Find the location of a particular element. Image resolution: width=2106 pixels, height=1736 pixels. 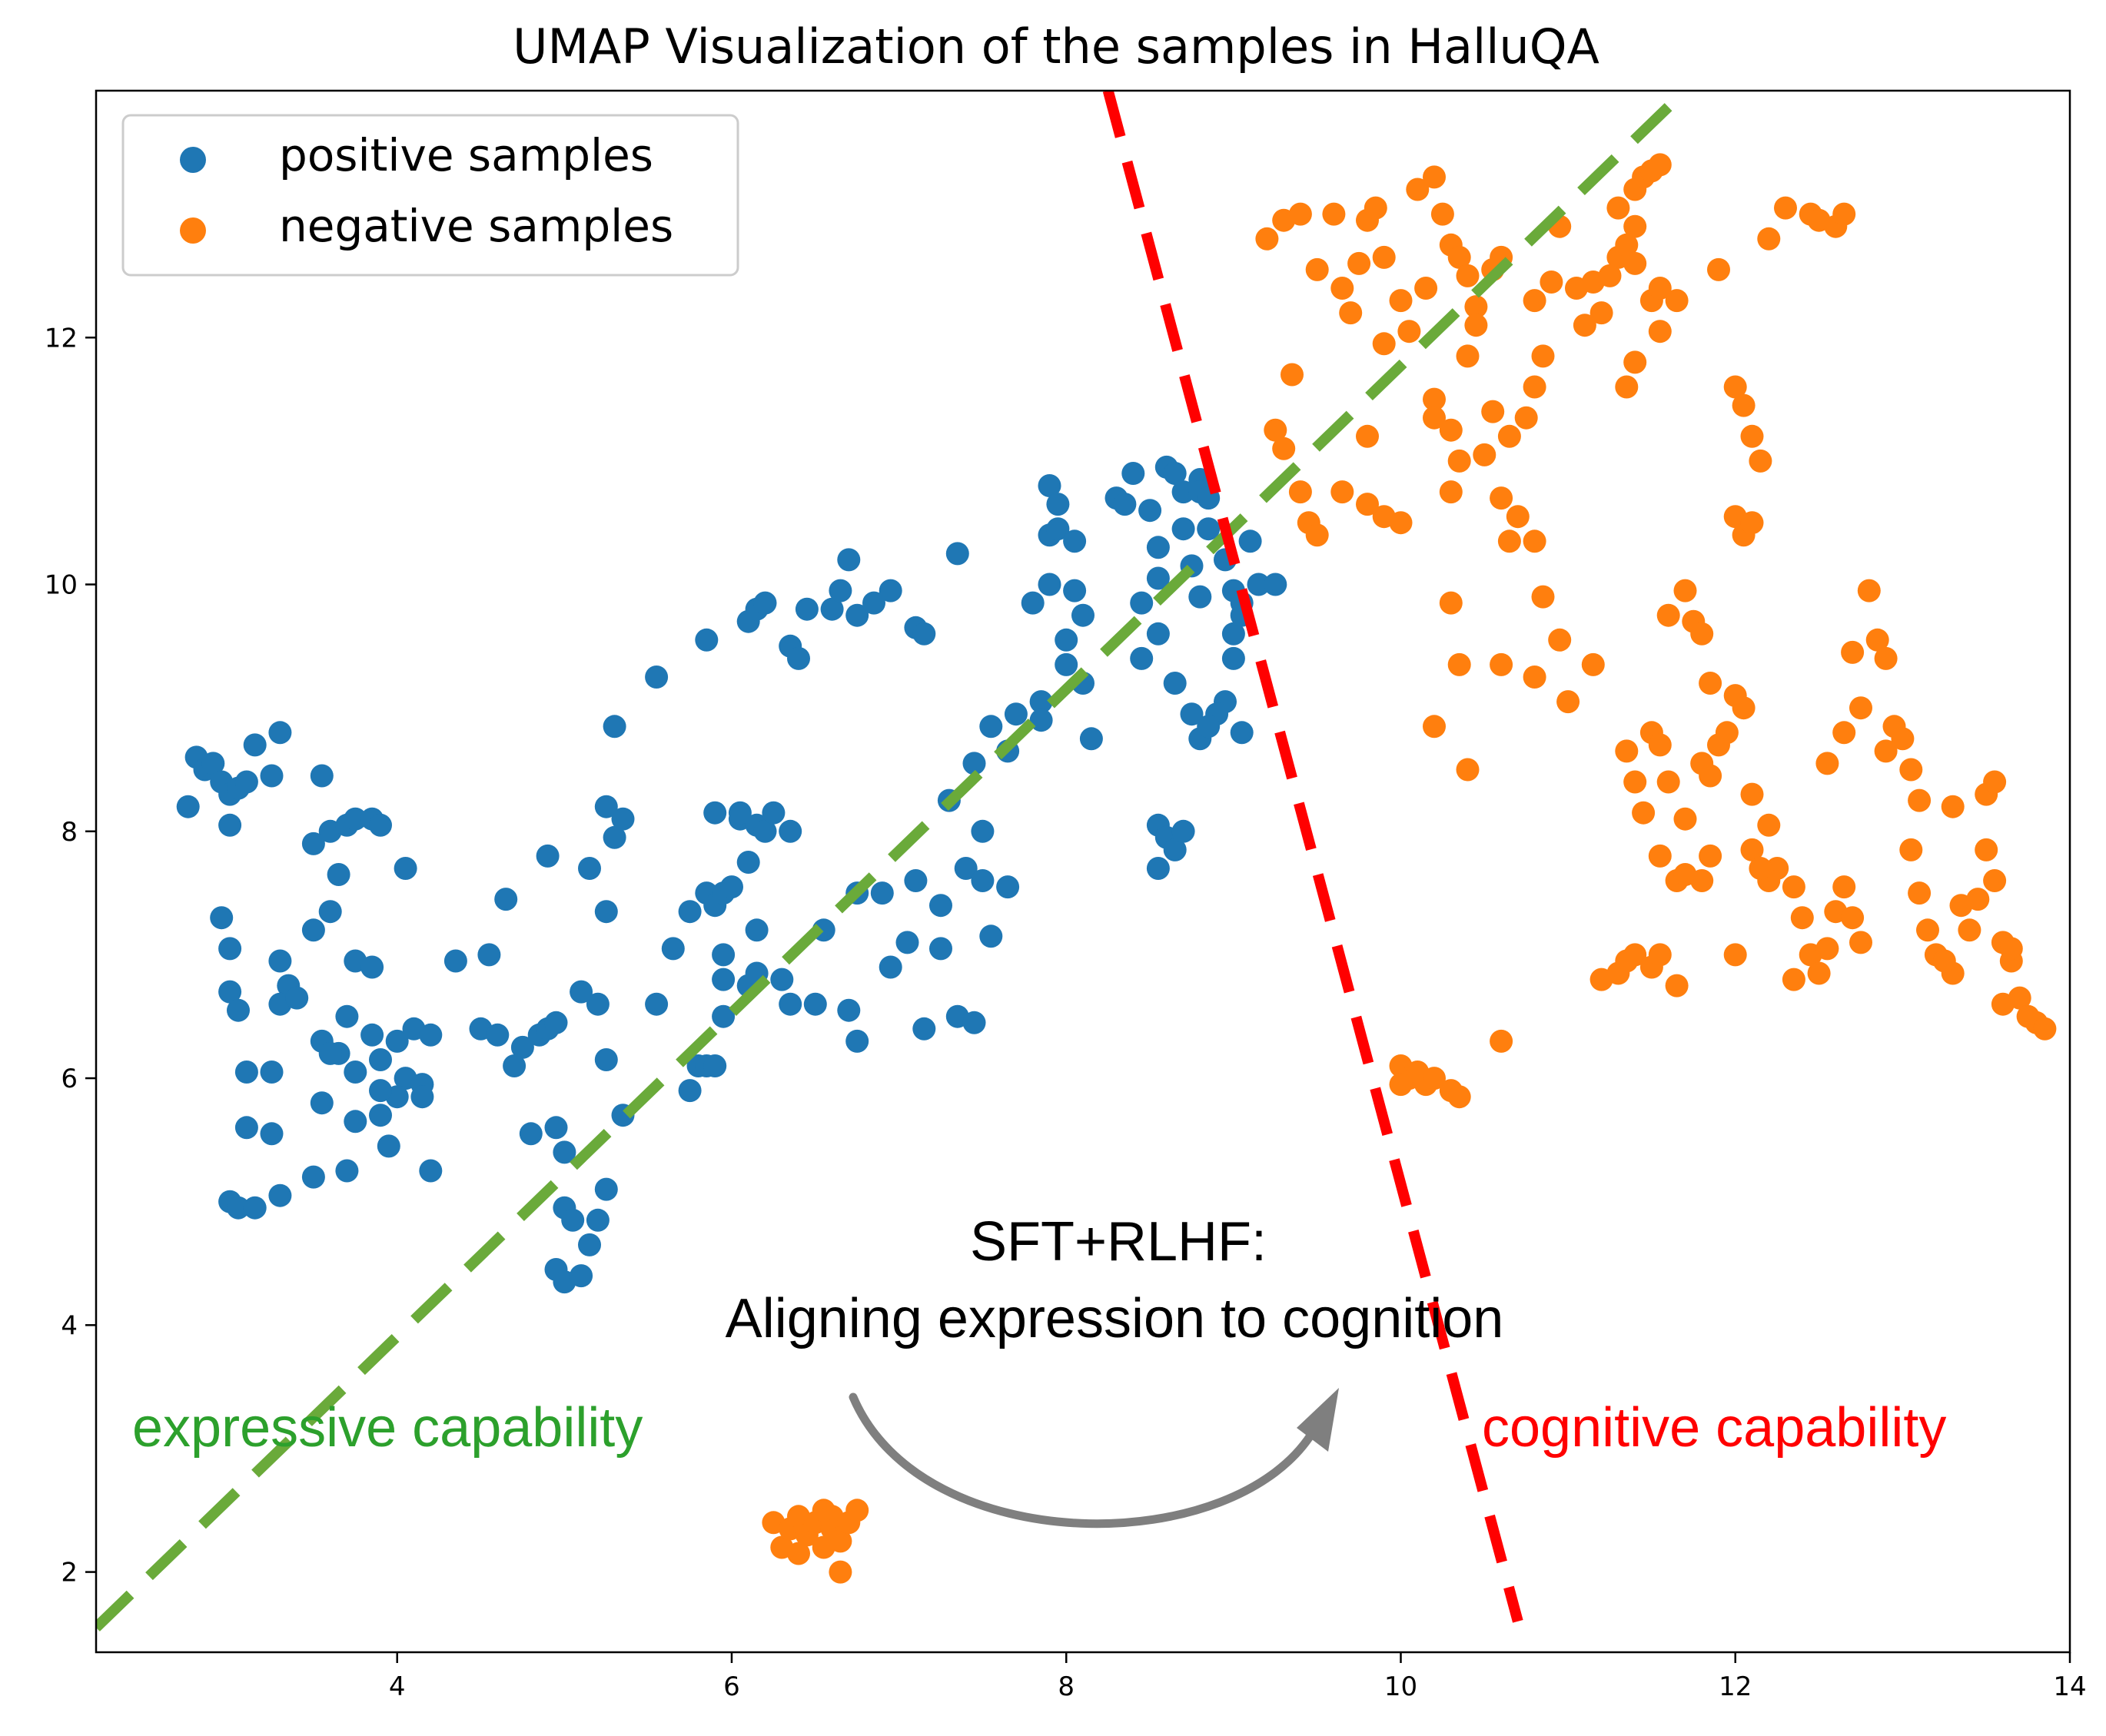

annotation-aligning: Aligning expression to cognition is located at coordinates (1115, 1318).